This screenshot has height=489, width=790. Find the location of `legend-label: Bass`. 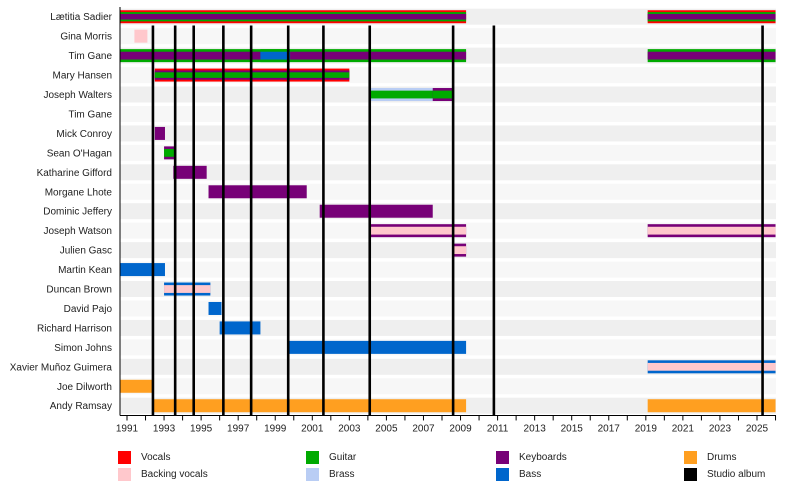

legend-label: Bass is located at coordinates (530, 474).